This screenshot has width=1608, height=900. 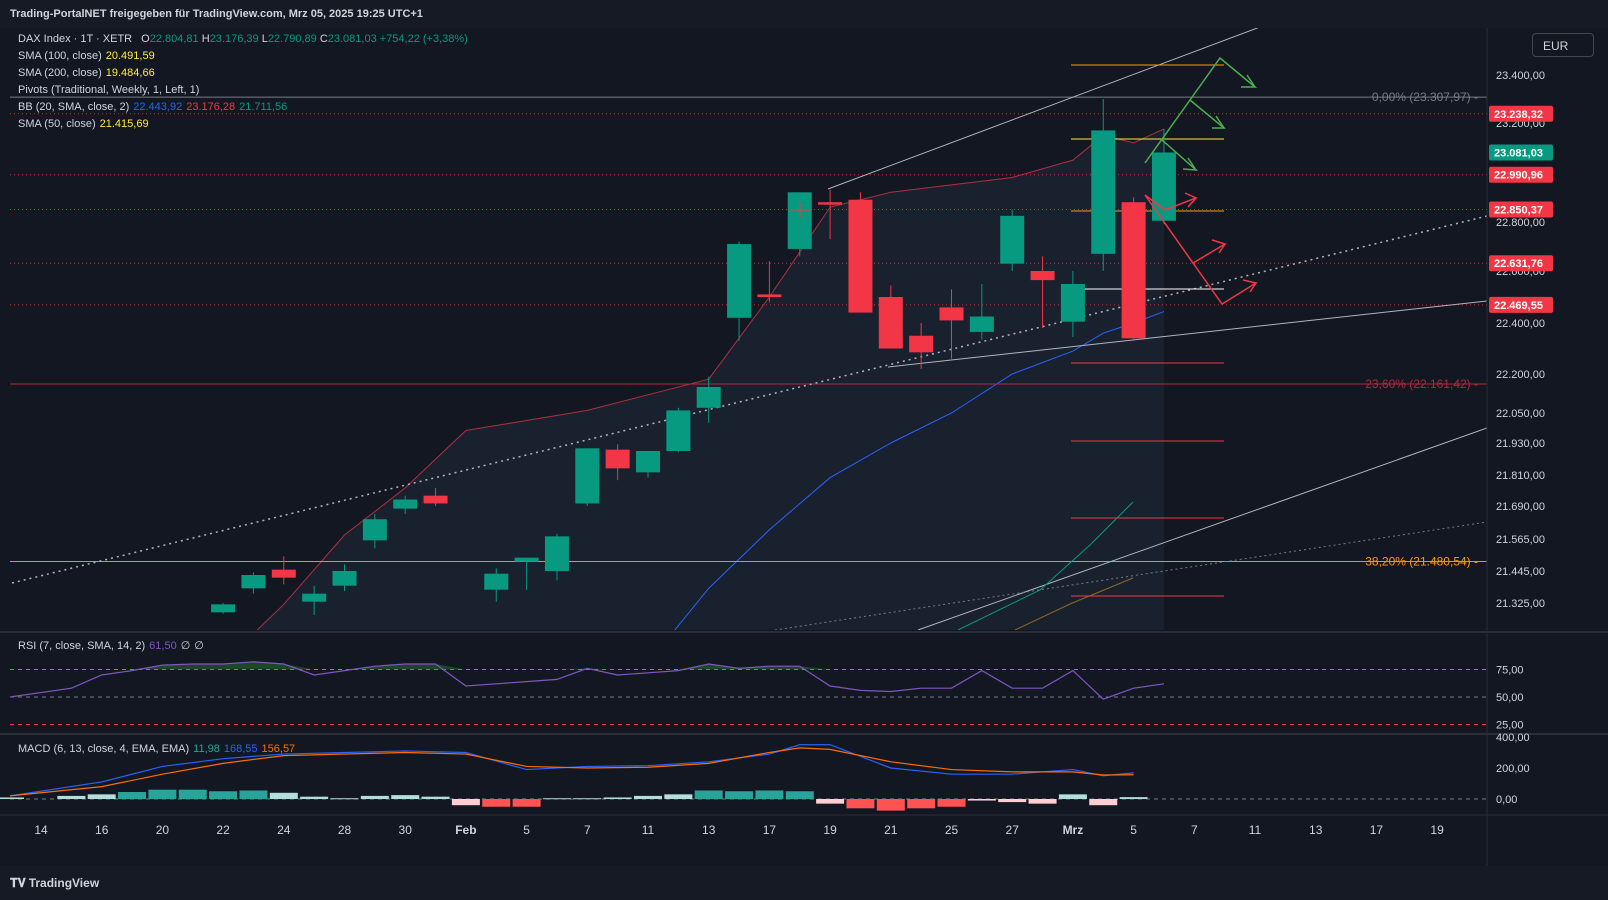 I want to click on open-value: 22.804,81, so click(x=174, y=39).